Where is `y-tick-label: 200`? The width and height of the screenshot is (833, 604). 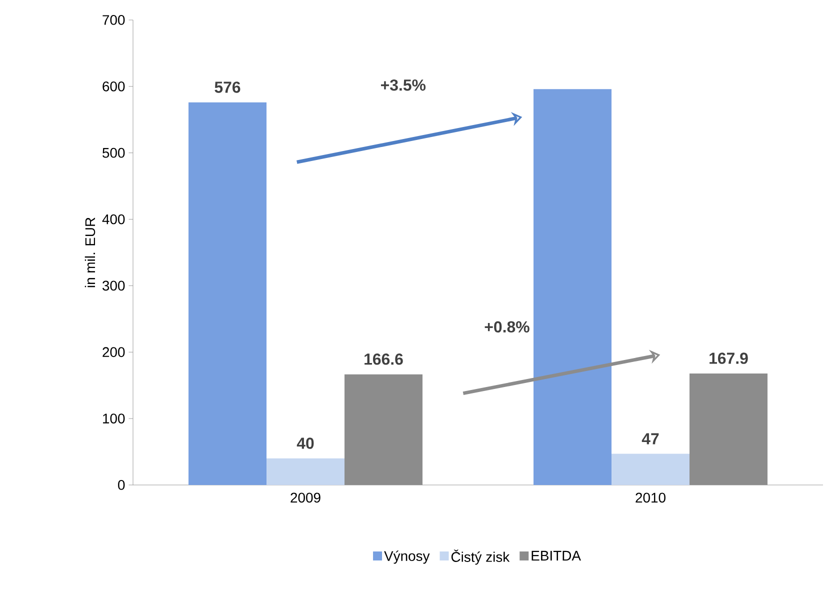
y-tick-label: 200 is located at coordinates (113, 352).